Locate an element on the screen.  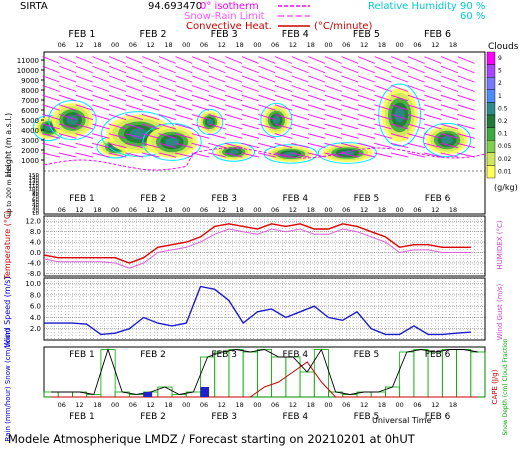
low-height-axis-label: Up to 200 m a.s.l. is located at coordinates (9, 189).